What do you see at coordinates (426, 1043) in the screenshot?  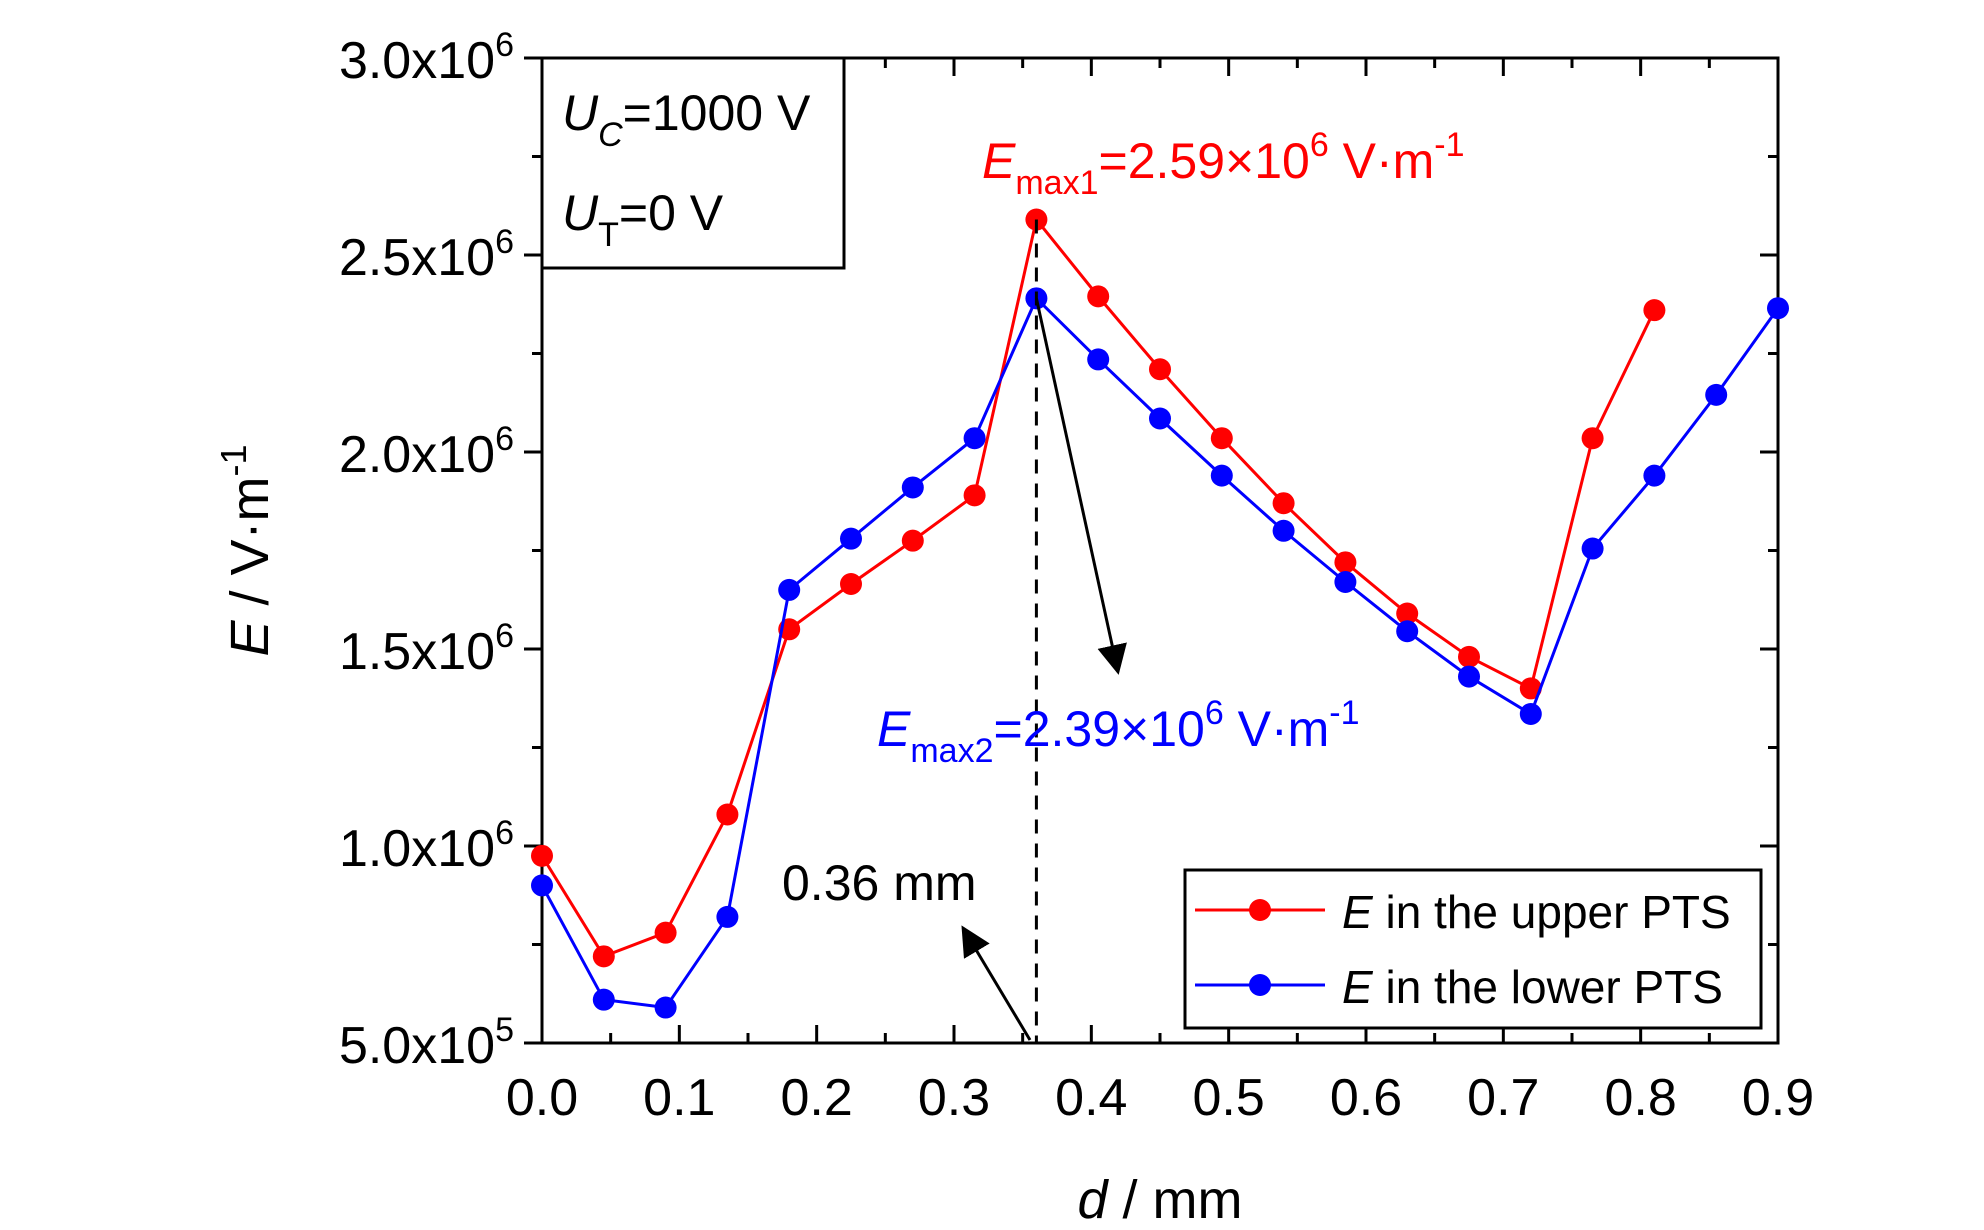 I see `y-tick-label: 5.0x10⁵` at bounding box center [426, 1043].